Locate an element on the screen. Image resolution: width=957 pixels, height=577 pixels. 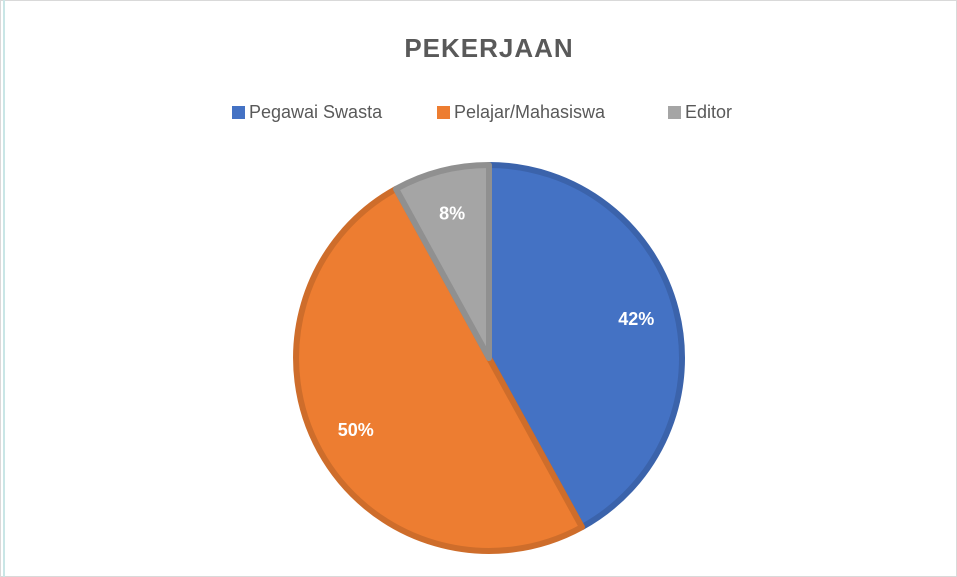
legend-label: Pelajar/Mahasiswa is located at coordinates (530, 112).